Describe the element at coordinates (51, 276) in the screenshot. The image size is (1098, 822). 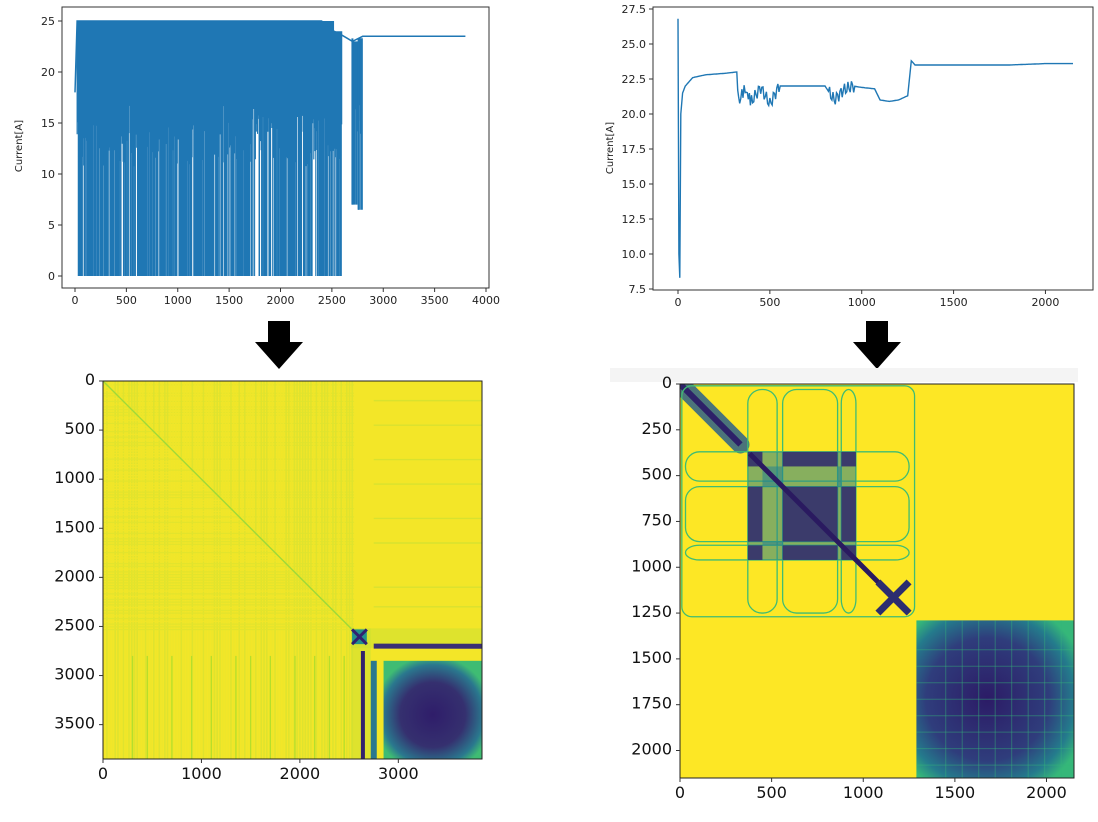
I see `chart1-ytick-label: 0` at that location.